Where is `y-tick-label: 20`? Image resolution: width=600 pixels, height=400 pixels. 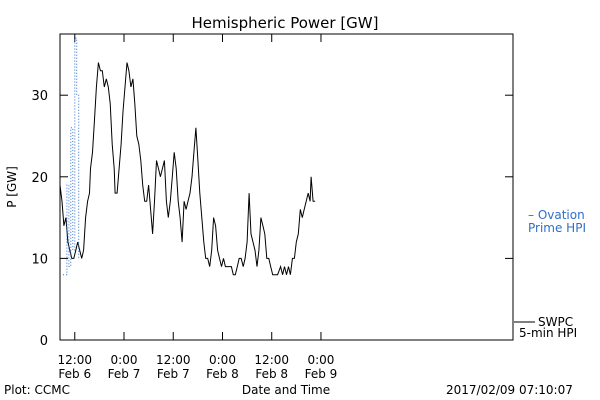
y-tick-label: 20 is located at coordinates (39, 178).